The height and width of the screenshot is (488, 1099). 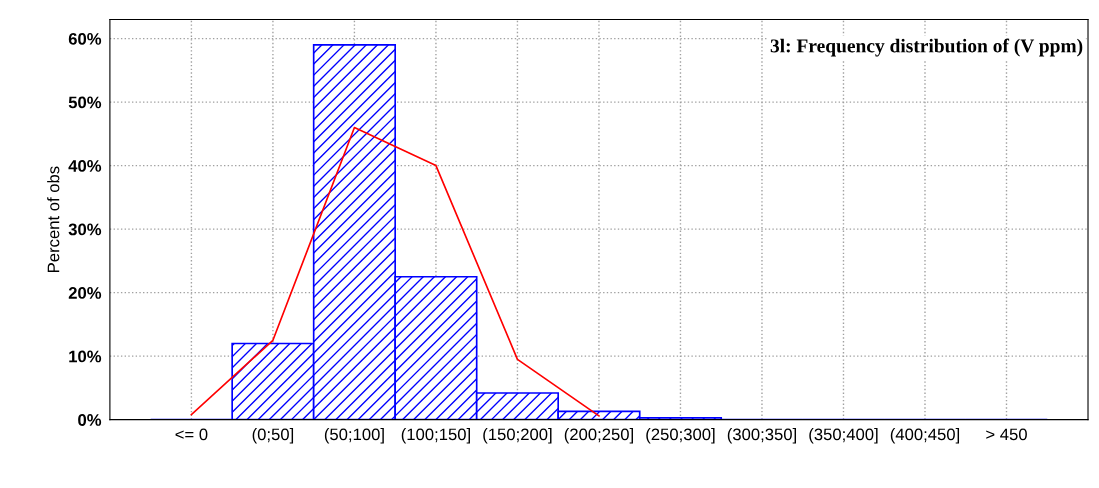 What do you see at coordinates (85, 293) in the screenshot?
I see `y-tick-label: 20%` at bounding box center [85, 293].